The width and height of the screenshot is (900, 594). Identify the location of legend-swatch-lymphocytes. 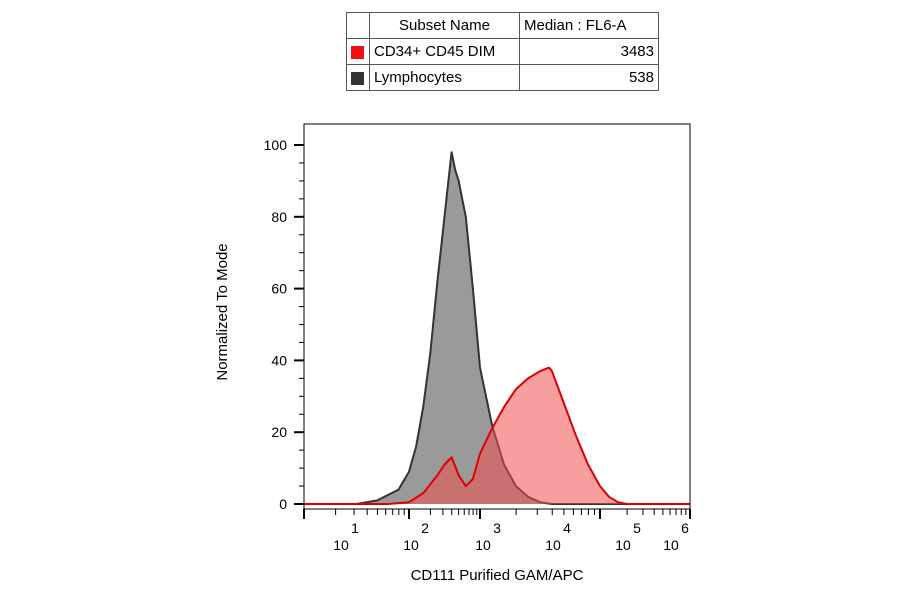
(357, 78).